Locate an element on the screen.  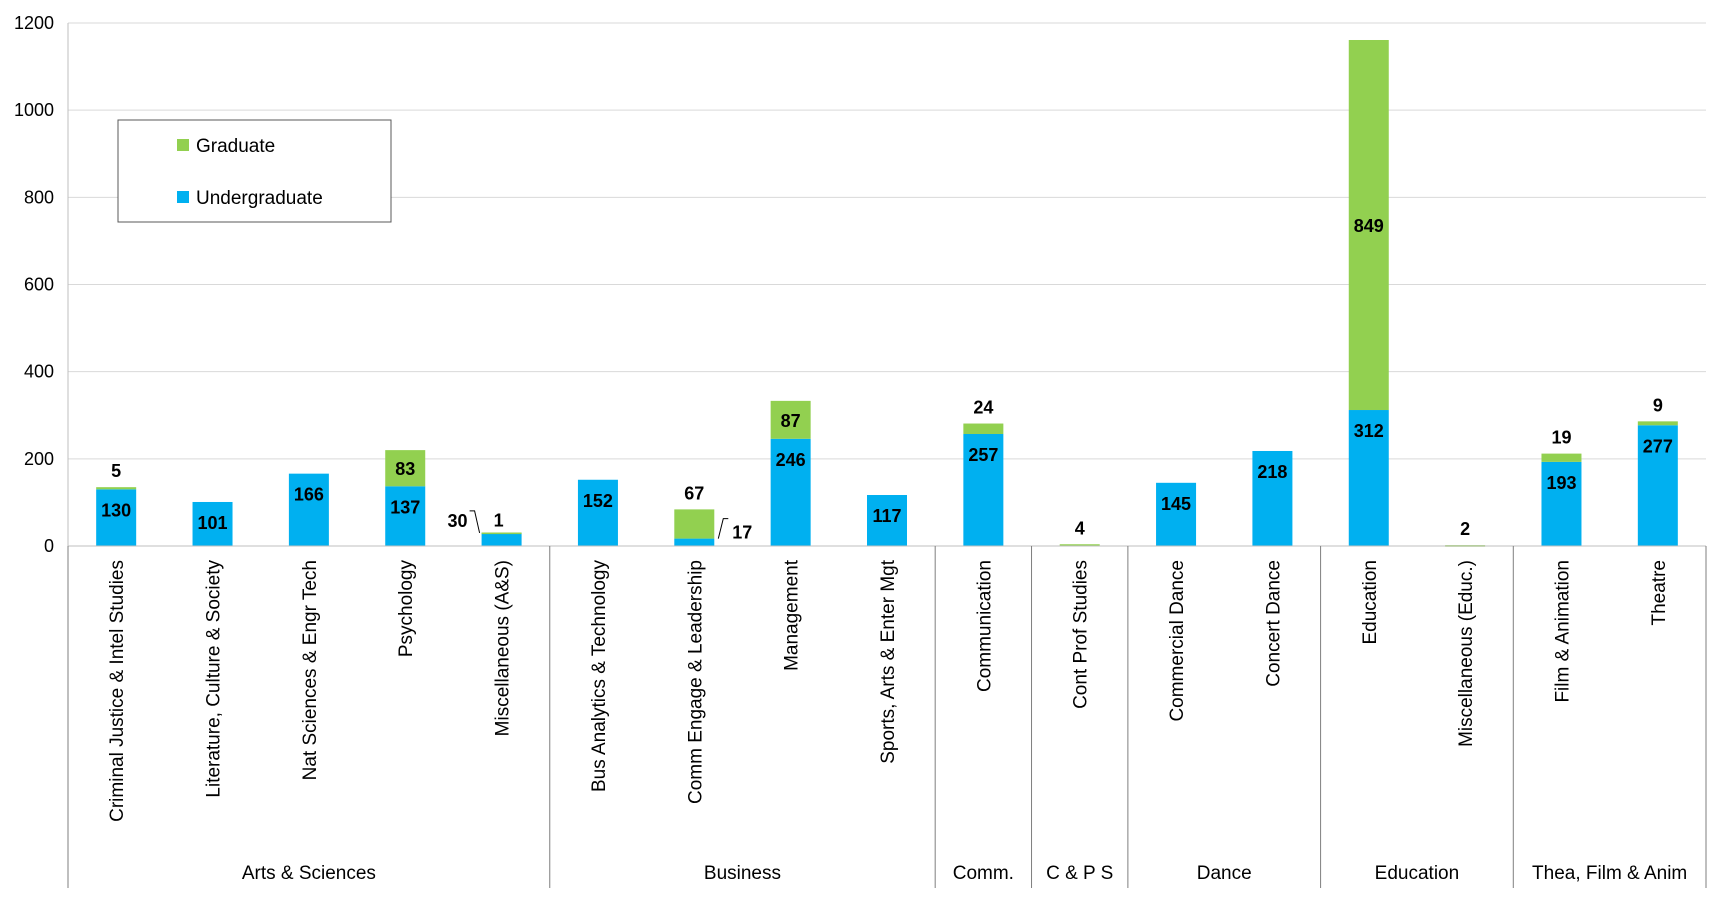
y-tick-label: 600 is located at coordinates (39, 285).